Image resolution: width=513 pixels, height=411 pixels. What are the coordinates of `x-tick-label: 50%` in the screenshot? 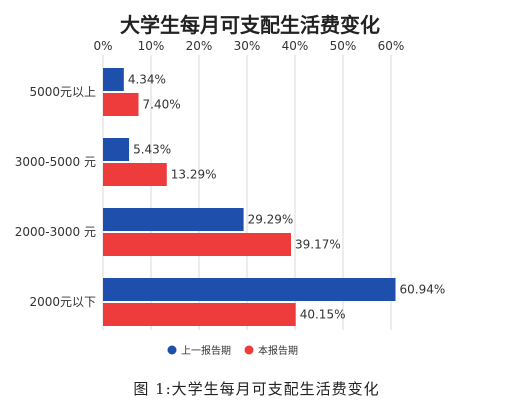 It's located at (343, 46).